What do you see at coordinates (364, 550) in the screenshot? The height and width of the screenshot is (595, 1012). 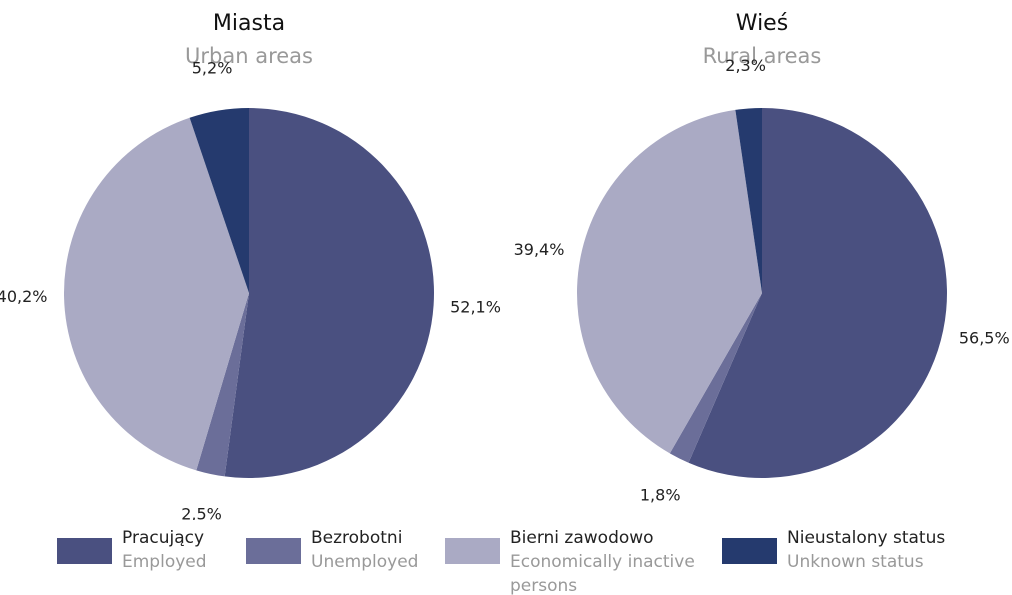 I see `legend-text: Bezrobotni Unemployed` at bounding box center [364, 550].